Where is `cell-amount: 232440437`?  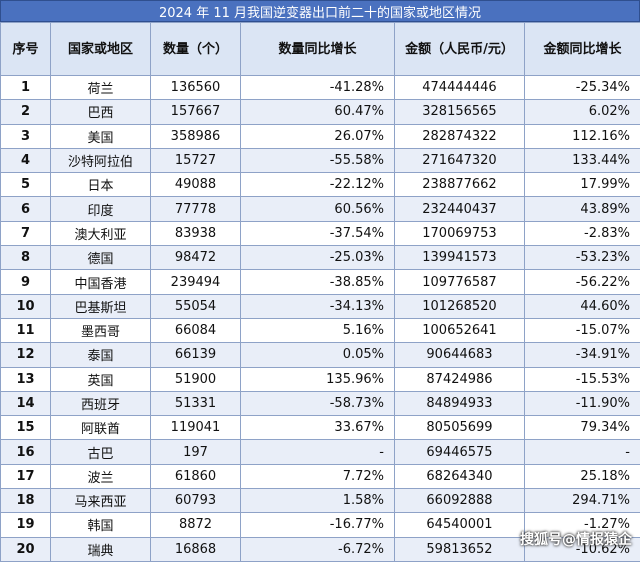 cell-amount: 232440437 is located at coordinates (460, 209).